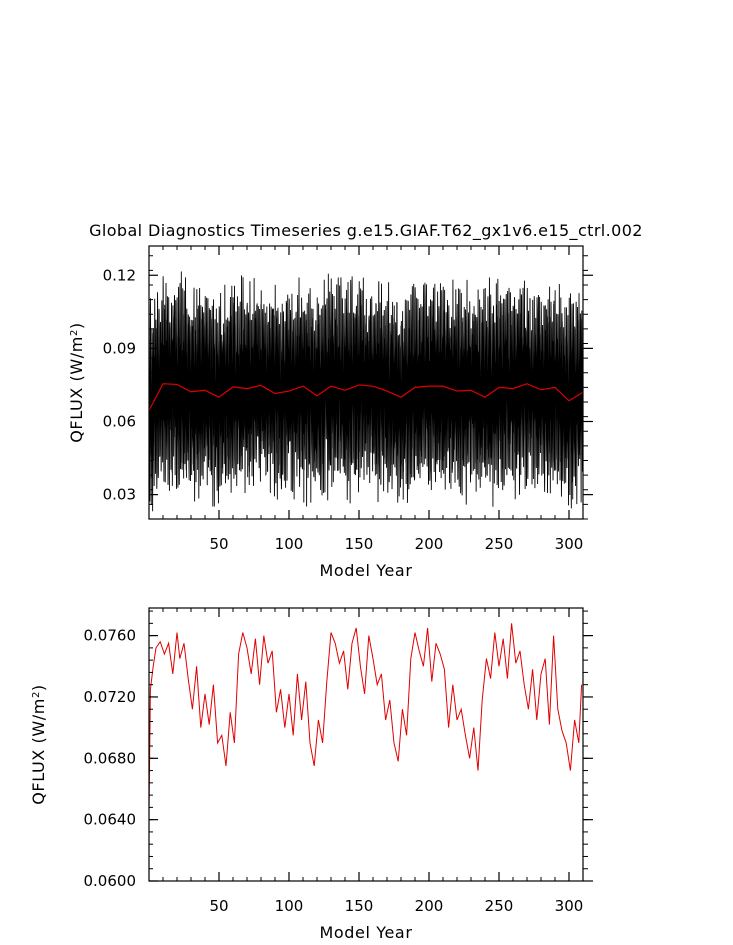 The height and width of the screenshot is (945, 733). What do you see at coordinates (110, 758) in the screenshot?
I see `y-tick-label: 0.0680` at bounding box center [110, 758].